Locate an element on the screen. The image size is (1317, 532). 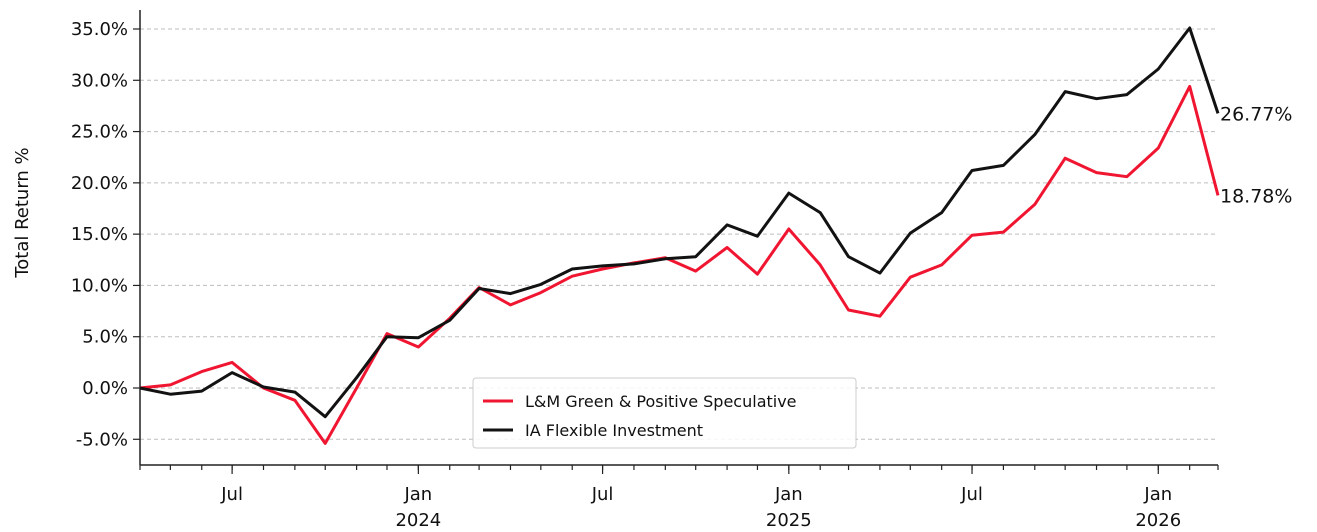
y-tick-label: 5.0% is located at coordinates (105, 337).